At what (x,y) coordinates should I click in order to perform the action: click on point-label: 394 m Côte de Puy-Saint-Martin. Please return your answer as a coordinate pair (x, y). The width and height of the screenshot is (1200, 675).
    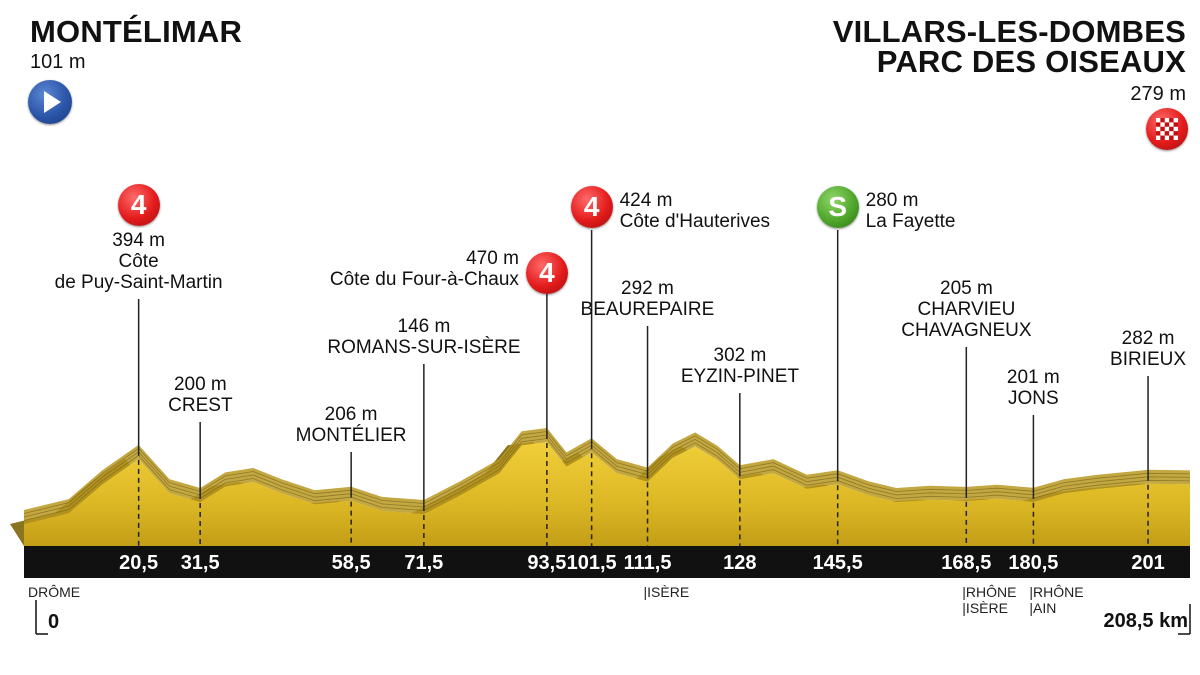
    Looking at the image, I should click on (139, 261).